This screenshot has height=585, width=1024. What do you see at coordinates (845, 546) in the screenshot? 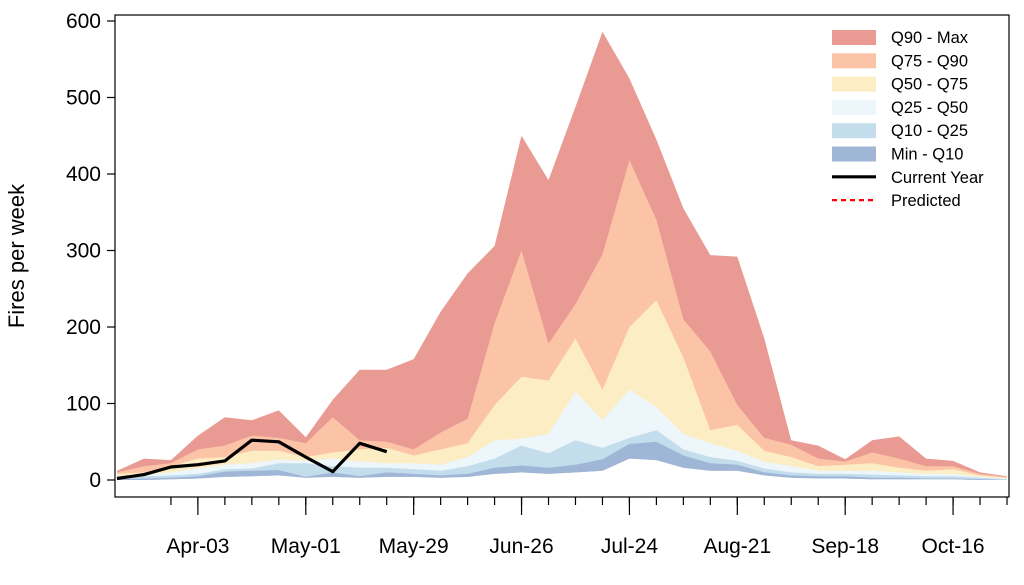
I see `x-tick-label: Sep-18` at bounding box center [845, 546].